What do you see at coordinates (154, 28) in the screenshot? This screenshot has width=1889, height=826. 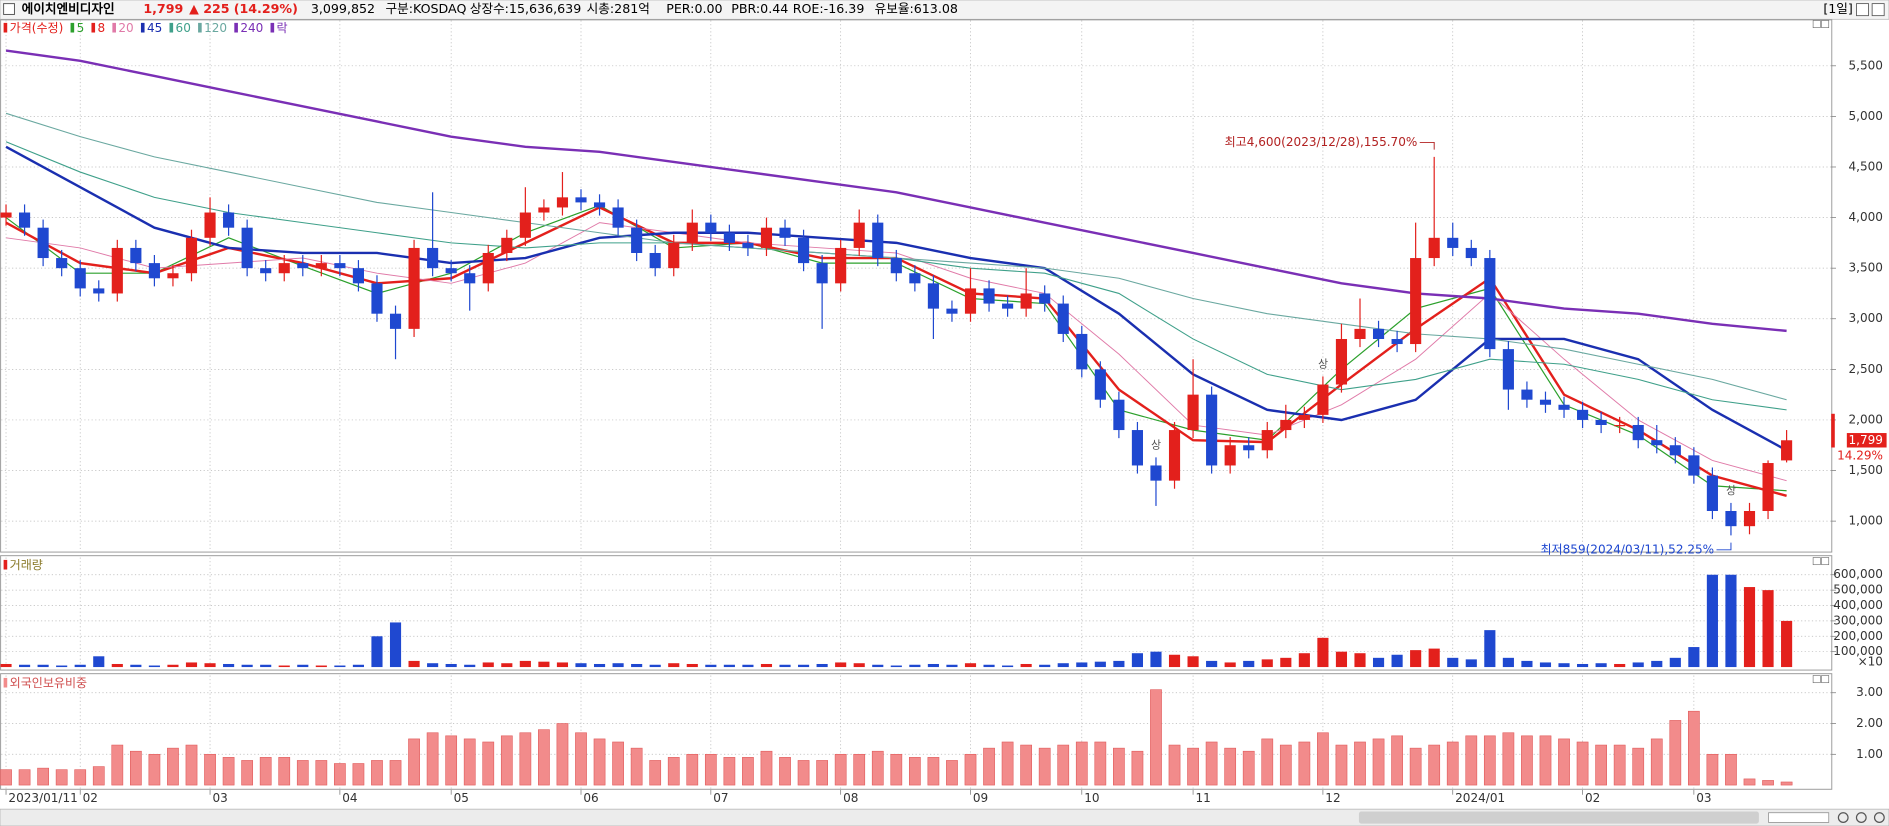 I see `legend-label: 45` at bounding box center [154, 28].